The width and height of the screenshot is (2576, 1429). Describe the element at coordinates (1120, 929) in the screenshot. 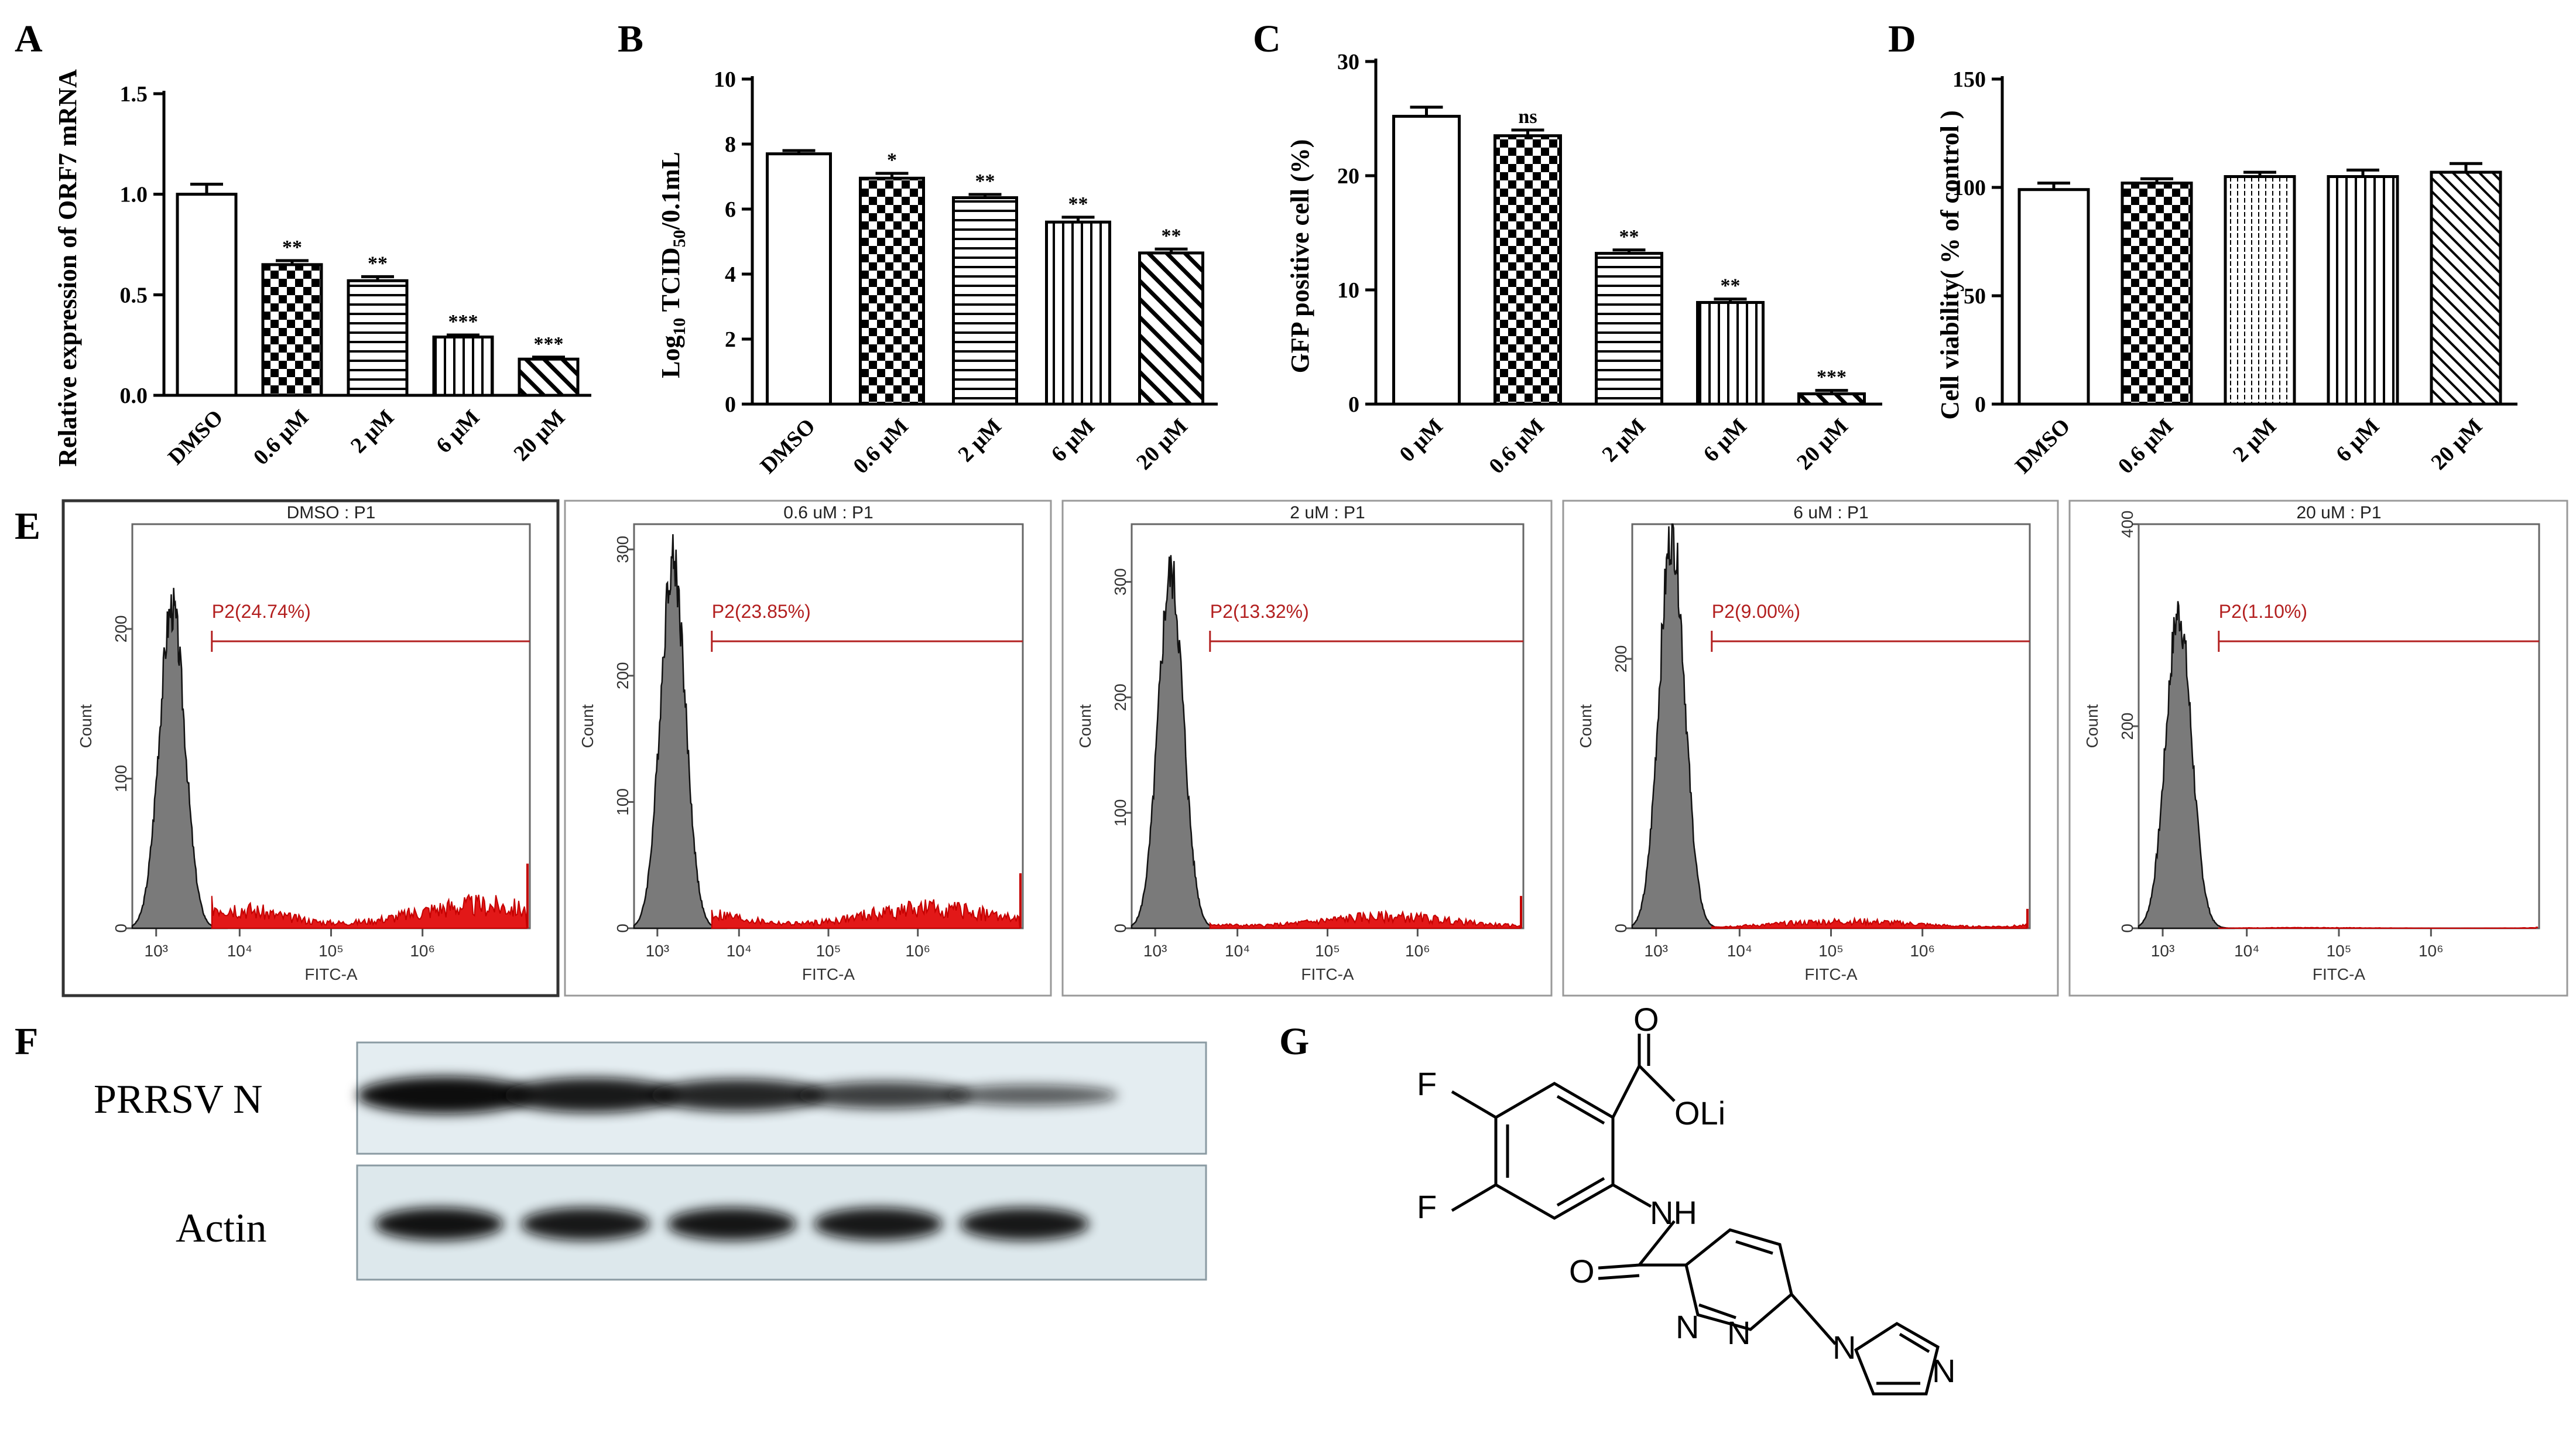

I see `flow-y-tick-label: 0` at that location.